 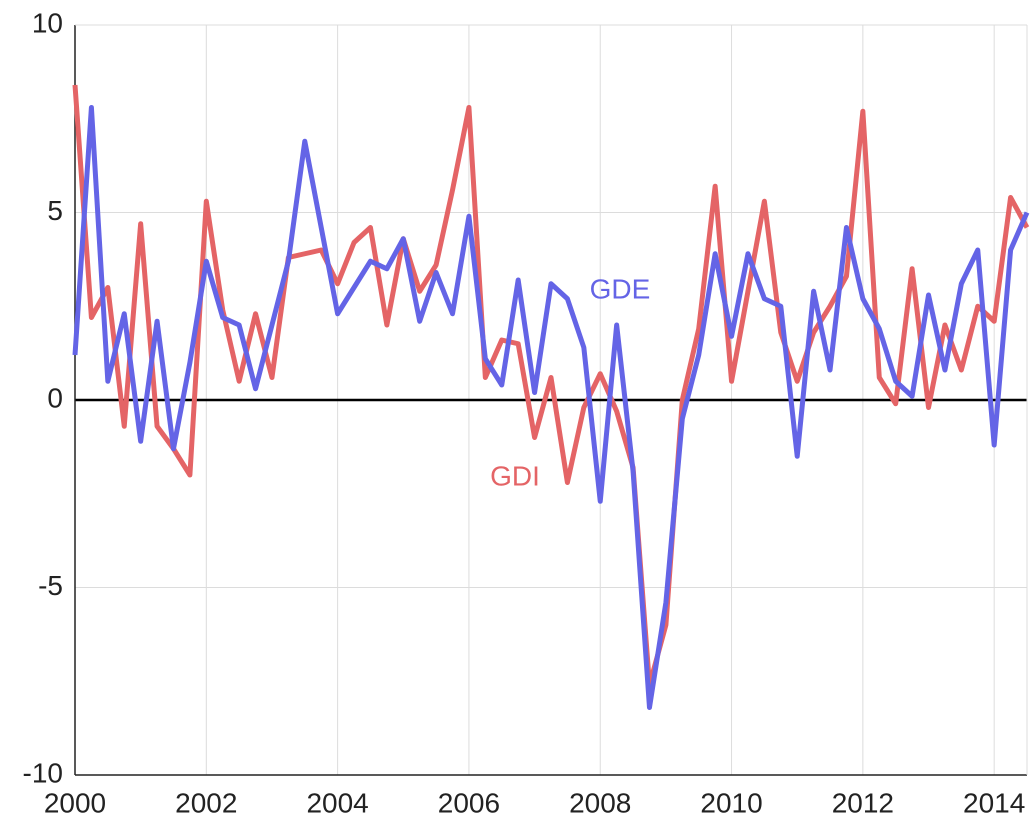 What do you see at coordinates (863, 802) in the screenshot?
I see `x-tick-label: 2012` at bounding box center [863, 802].